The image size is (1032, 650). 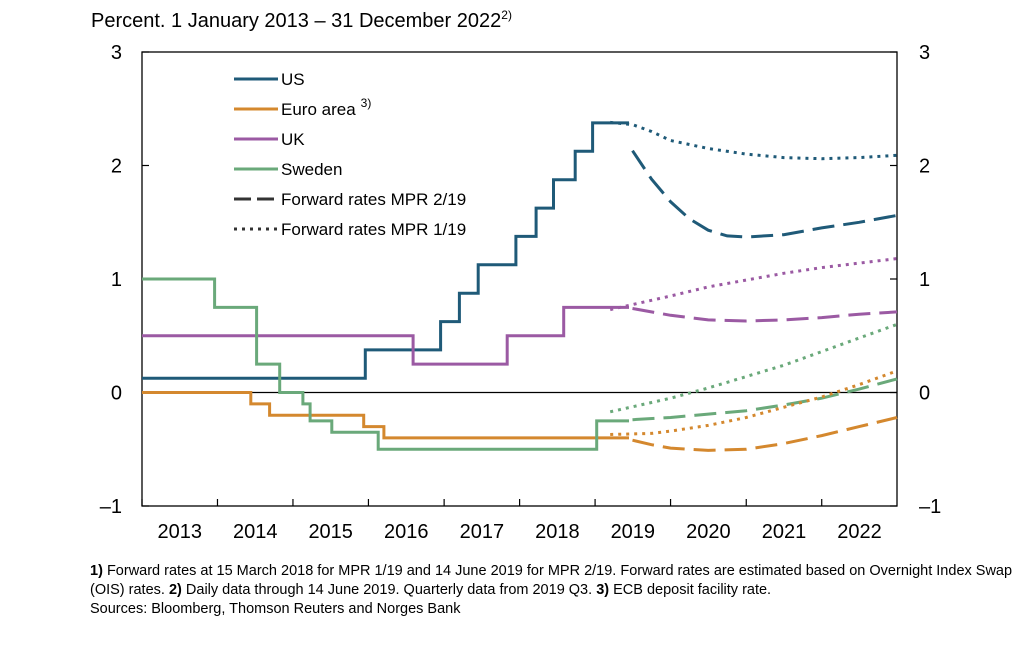 What do you see at coordinates (116, 394) in the screenshot?
I see `y-tick-label-left: 0` at bounding box center [116, 394].